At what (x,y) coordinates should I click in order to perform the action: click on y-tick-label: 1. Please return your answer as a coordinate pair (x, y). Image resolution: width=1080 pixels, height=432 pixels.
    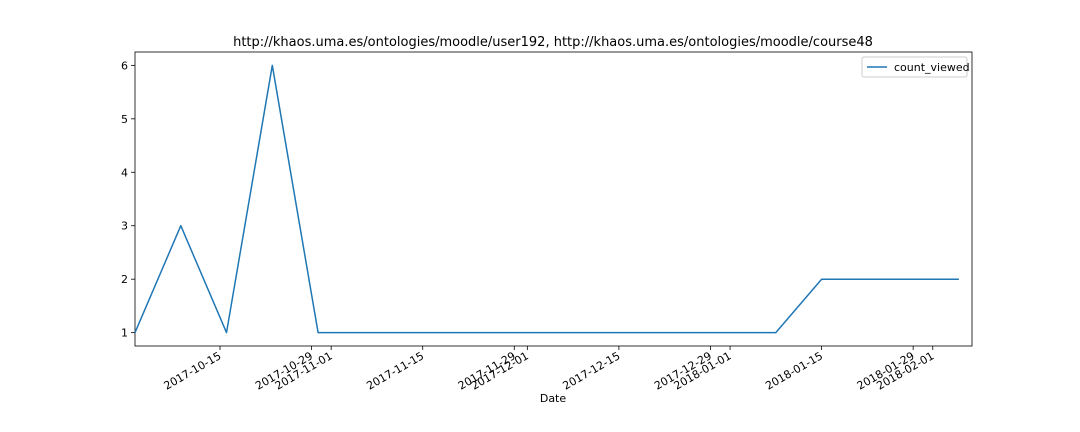
    Looking at the image, I should click on (124, 333).